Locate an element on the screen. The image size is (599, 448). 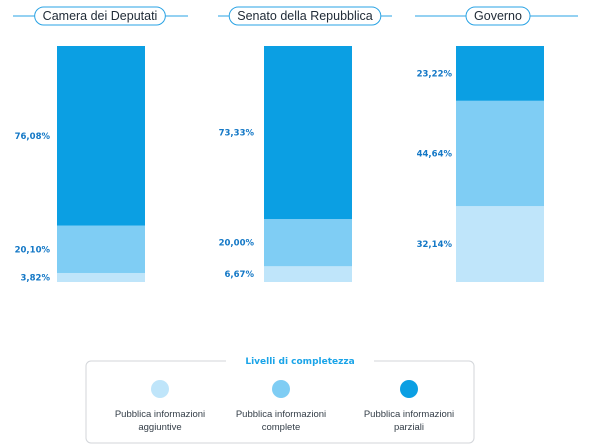
data-label-complete: 44,64% is located at coordinates (435, 154).